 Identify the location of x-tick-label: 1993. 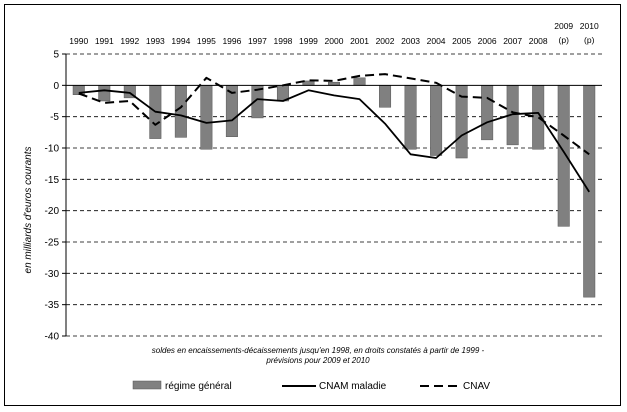
(155, 41).